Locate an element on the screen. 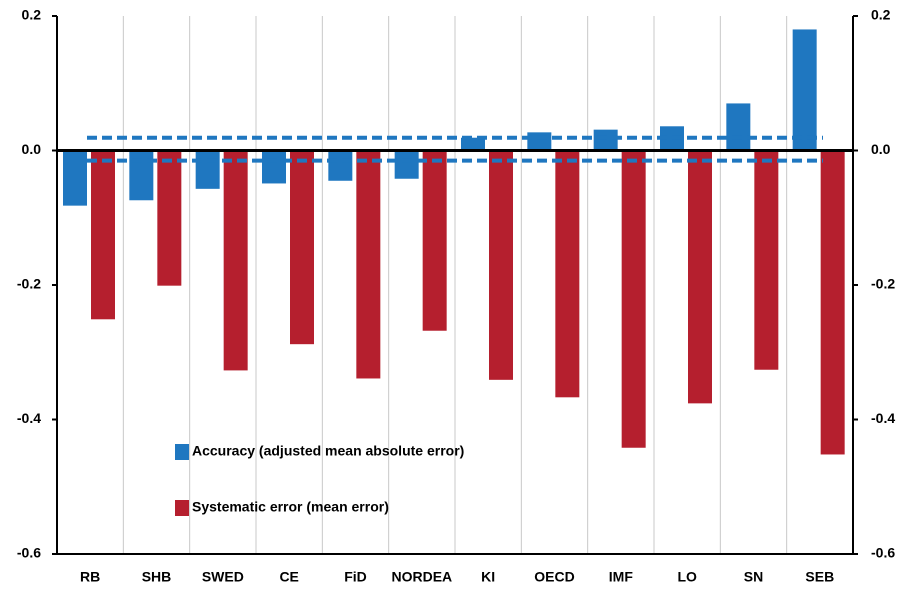 This screenshot has width=902, height=589. x-tick-label: SN is located at coordinates (753, 577).